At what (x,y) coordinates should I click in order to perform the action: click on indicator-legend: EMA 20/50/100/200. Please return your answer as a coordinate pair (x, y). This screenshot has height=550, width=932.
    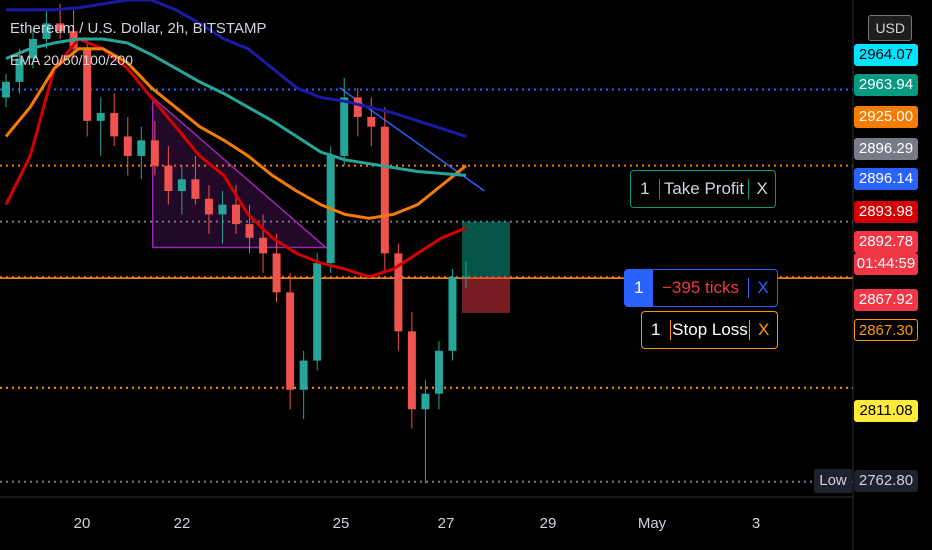
    Looking at the image, I should click on (71, 60).